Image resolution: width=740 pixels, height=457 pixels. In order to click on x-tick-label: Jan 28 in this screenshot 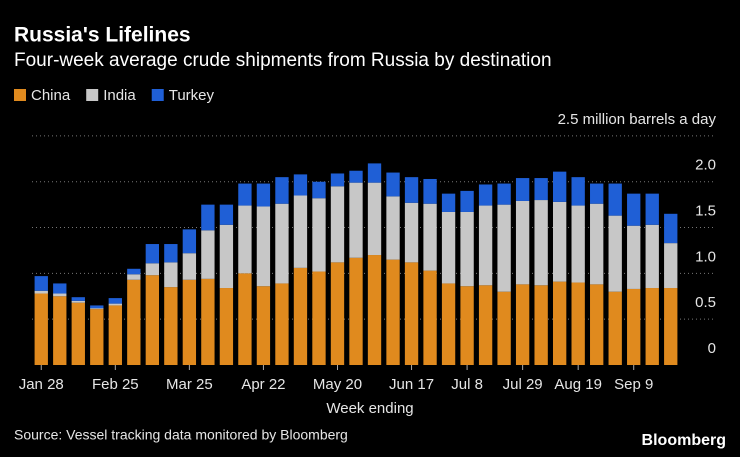, I will do `click(41, 384)`.